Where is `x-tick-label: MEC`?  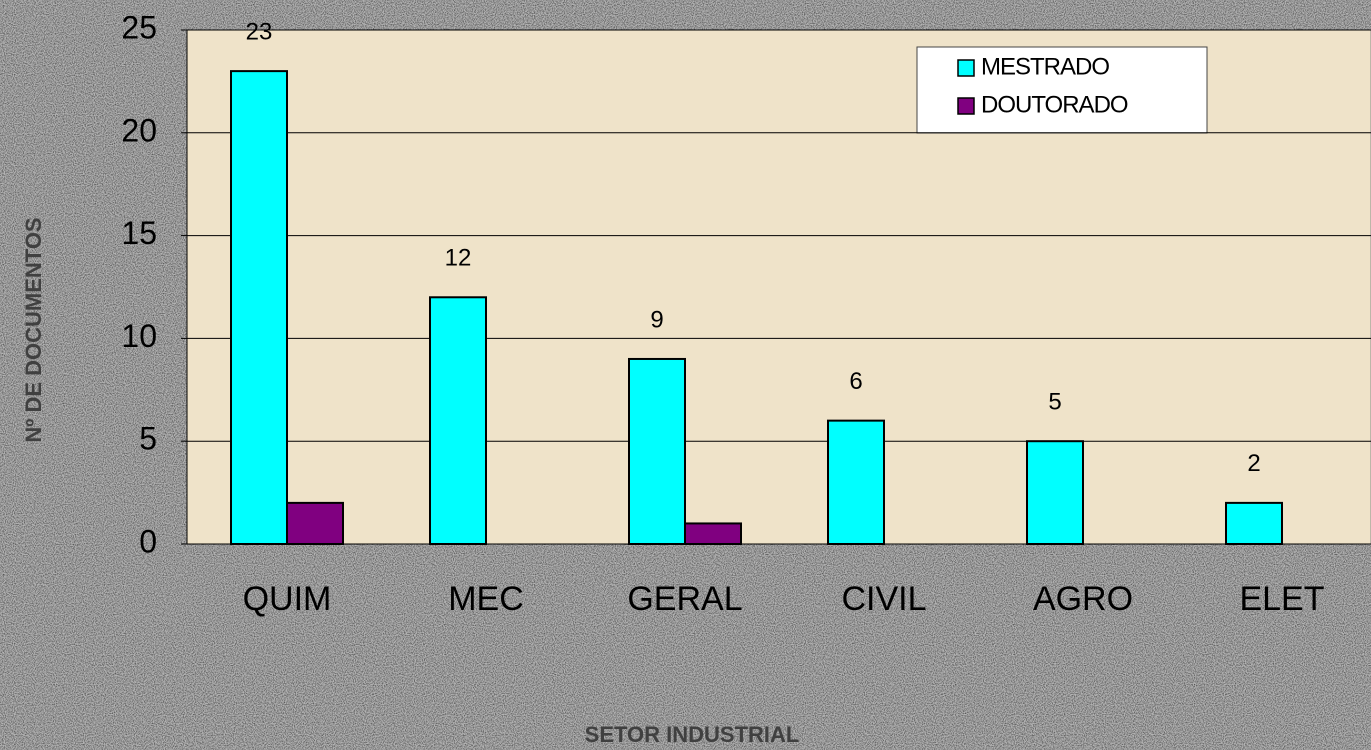 x-tick-label: MEC is located at coordinates (486, 599).